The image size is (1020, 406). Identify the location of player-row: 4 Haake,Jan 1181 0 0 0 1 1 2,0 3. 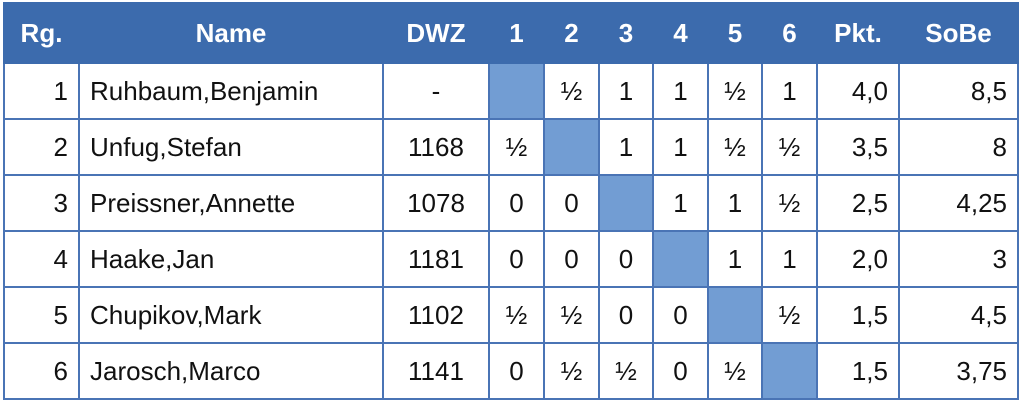
(511, 259).